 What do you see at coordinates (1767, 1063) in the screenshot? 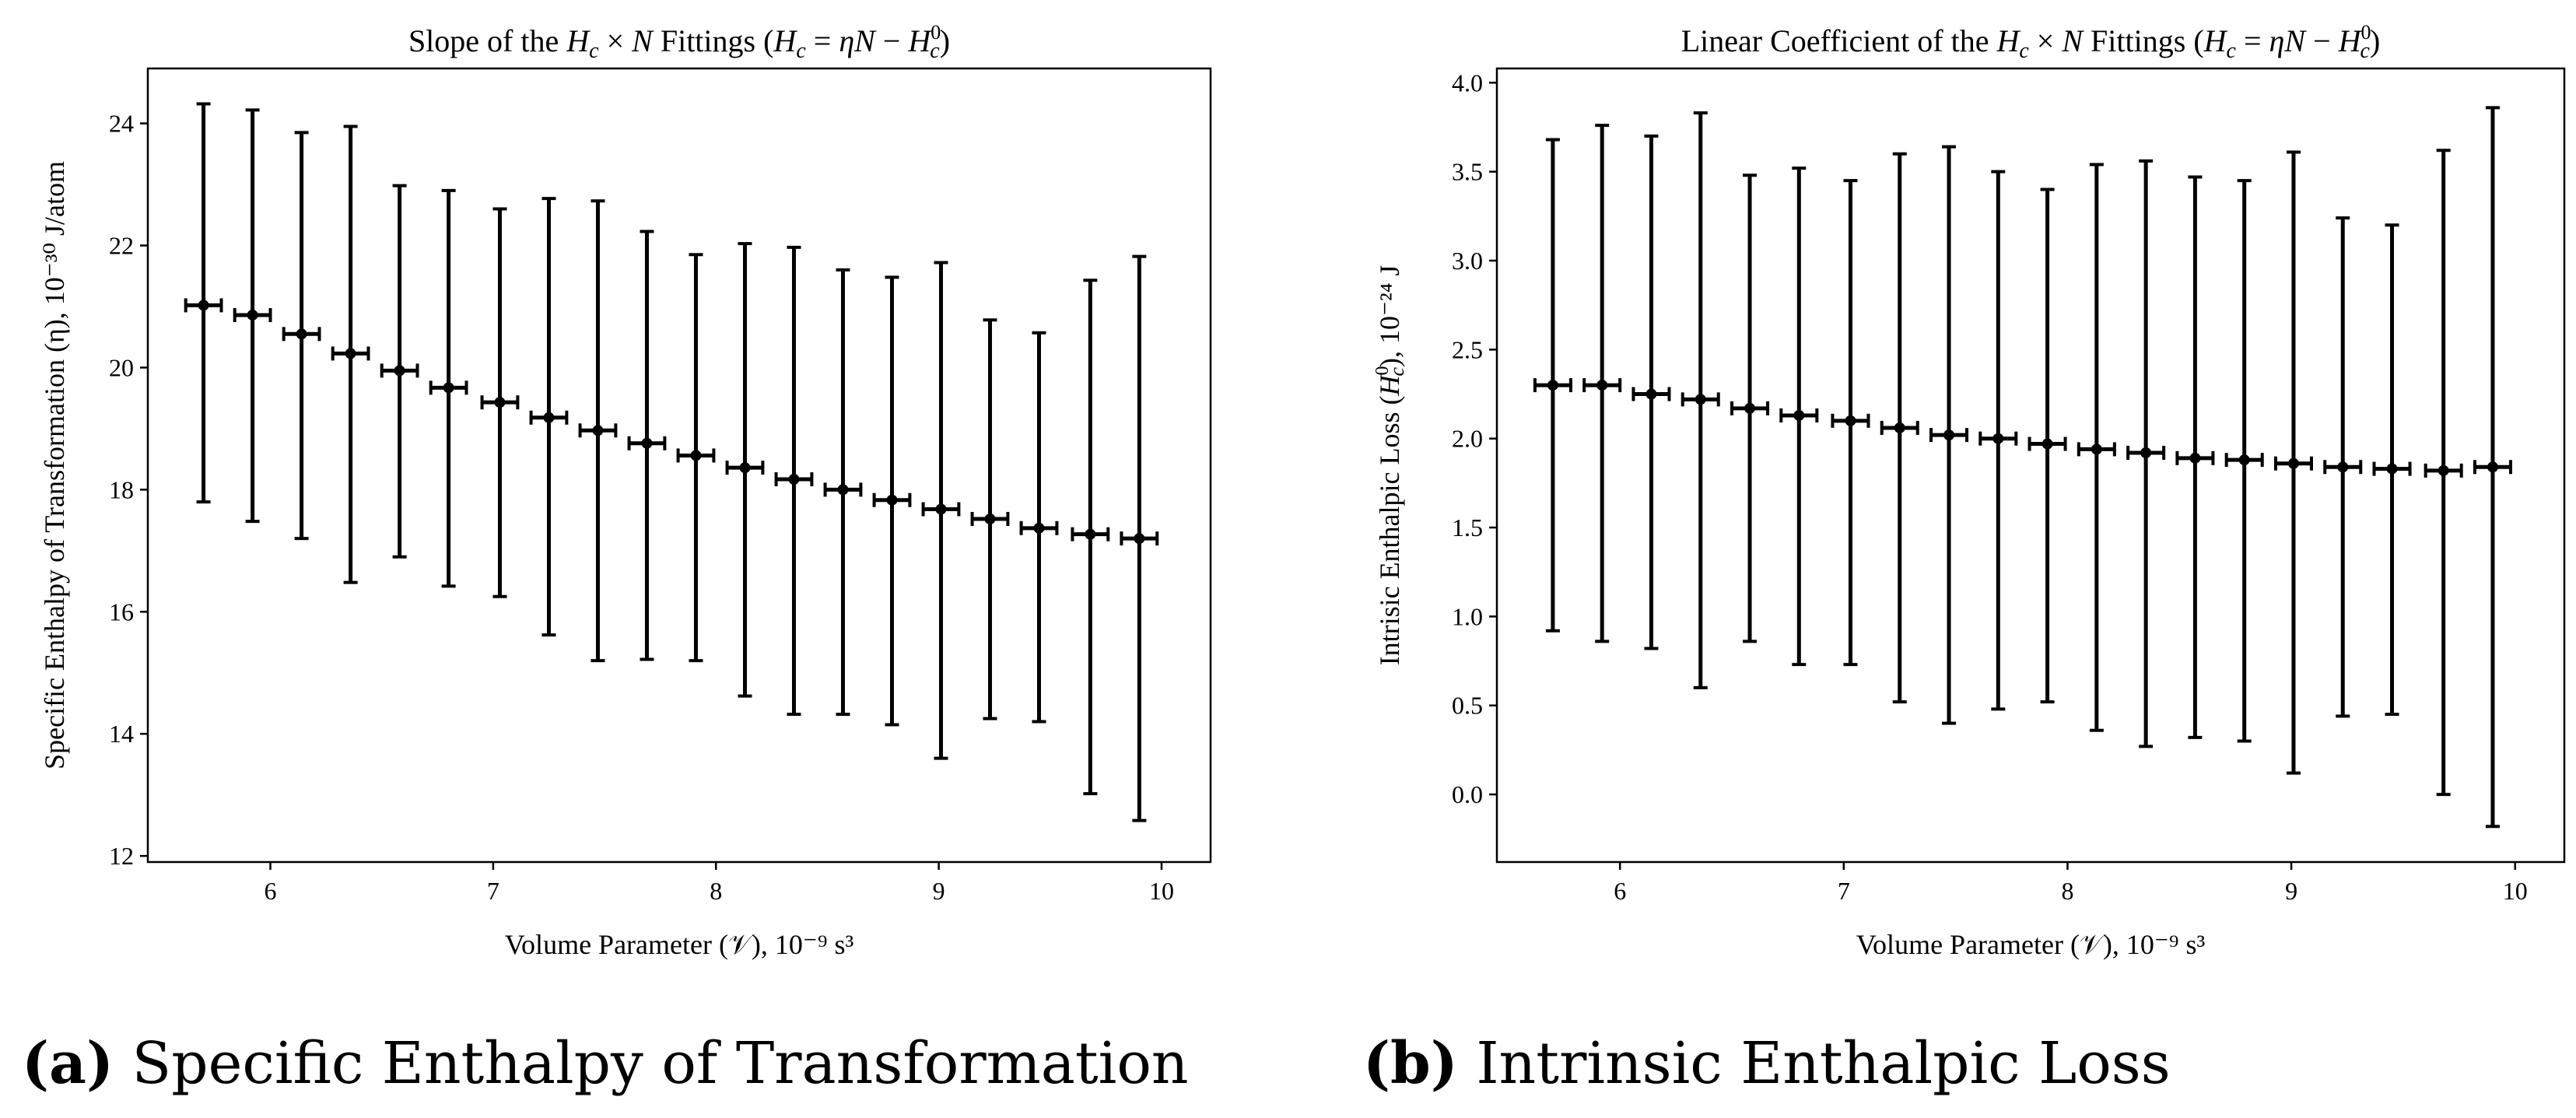
I see `caption-b: (b) Intrinsic Enthalpic Loss` at bounding box center [1767, 1063].